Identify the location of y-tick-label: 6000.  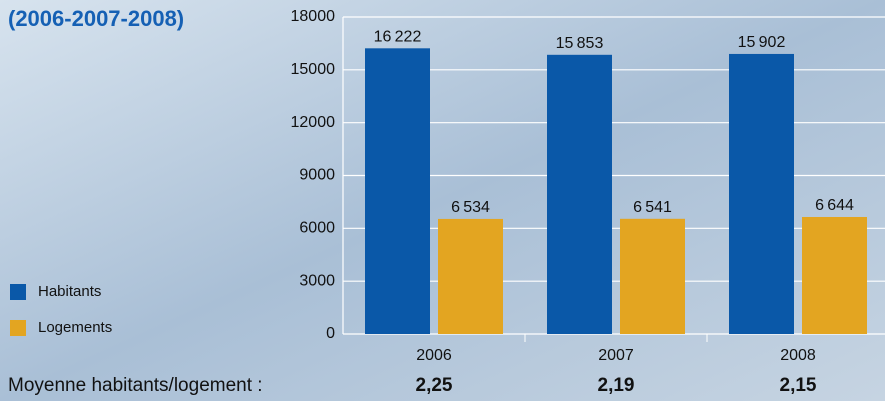
(317, 228).